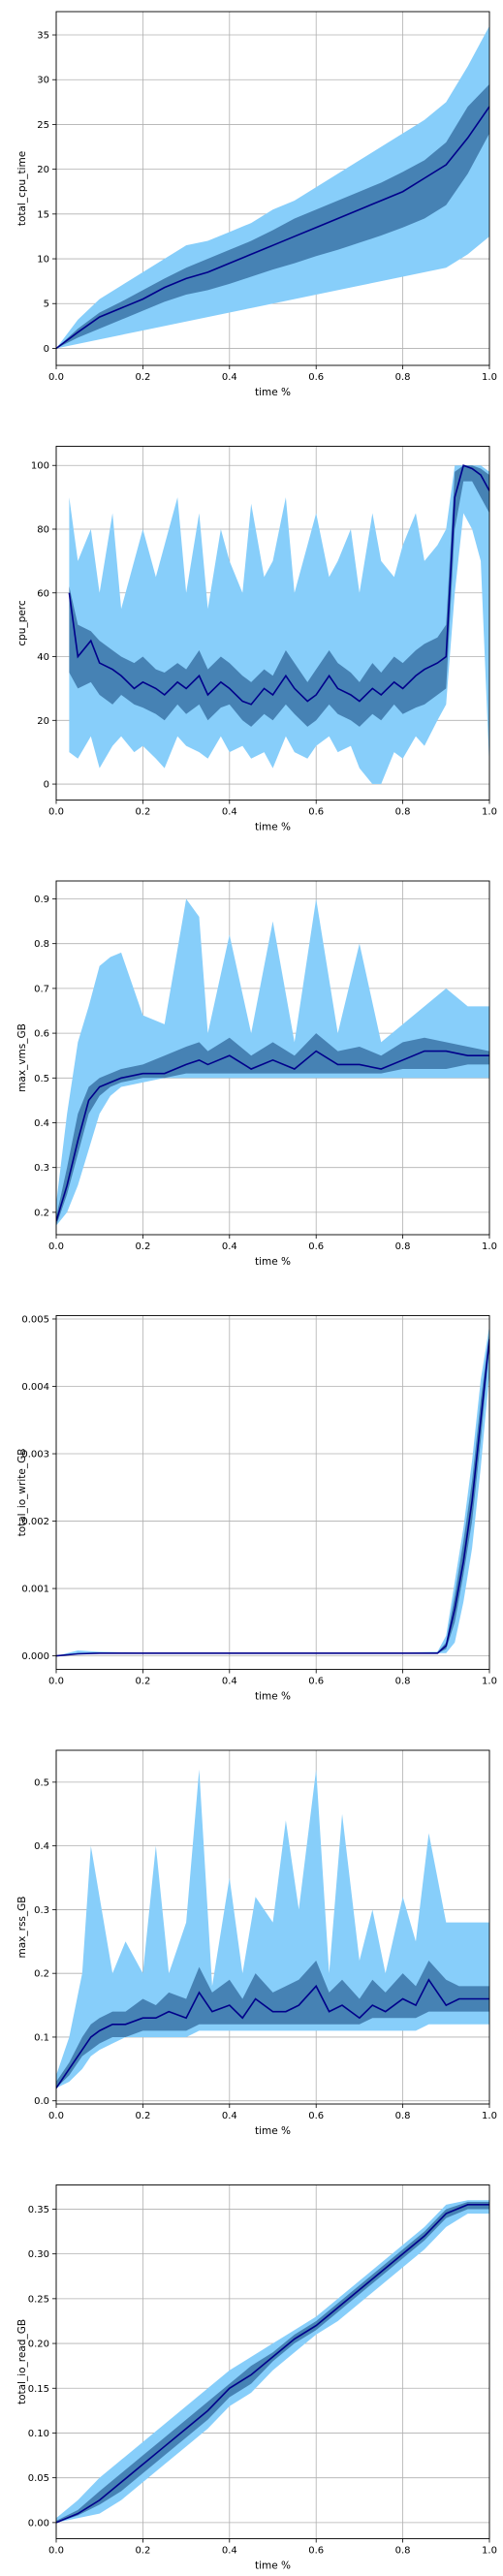 This screenshot has height=2576, width=503. I want to click on y-axis-label: total_io_write_GB, so click(22, 1493).